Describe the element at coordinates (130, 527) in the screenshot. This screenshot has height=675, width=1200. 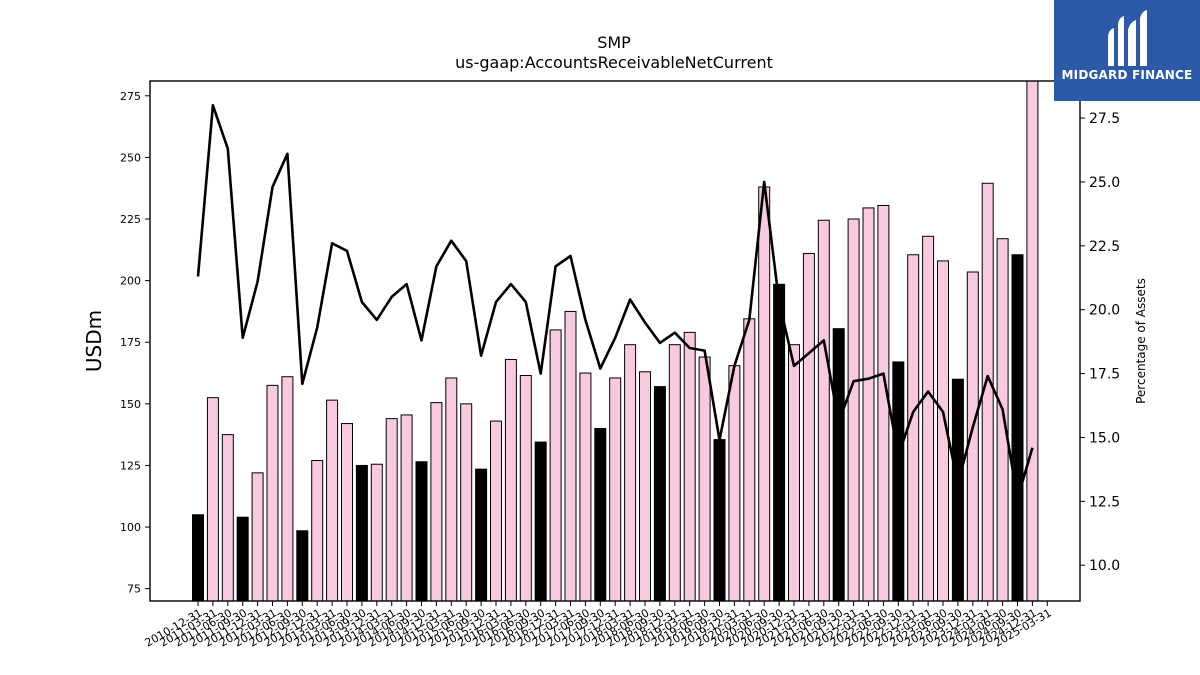
I see `y-tick-label: 100` at that location.